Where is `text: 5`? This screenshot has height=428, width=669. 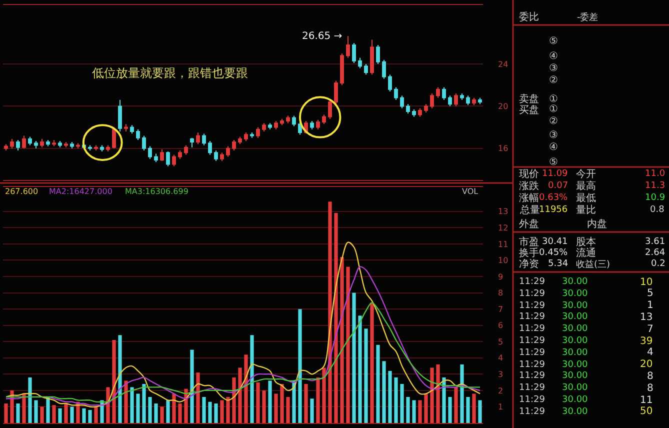 text: 5 is located at coordinates (650, 293).